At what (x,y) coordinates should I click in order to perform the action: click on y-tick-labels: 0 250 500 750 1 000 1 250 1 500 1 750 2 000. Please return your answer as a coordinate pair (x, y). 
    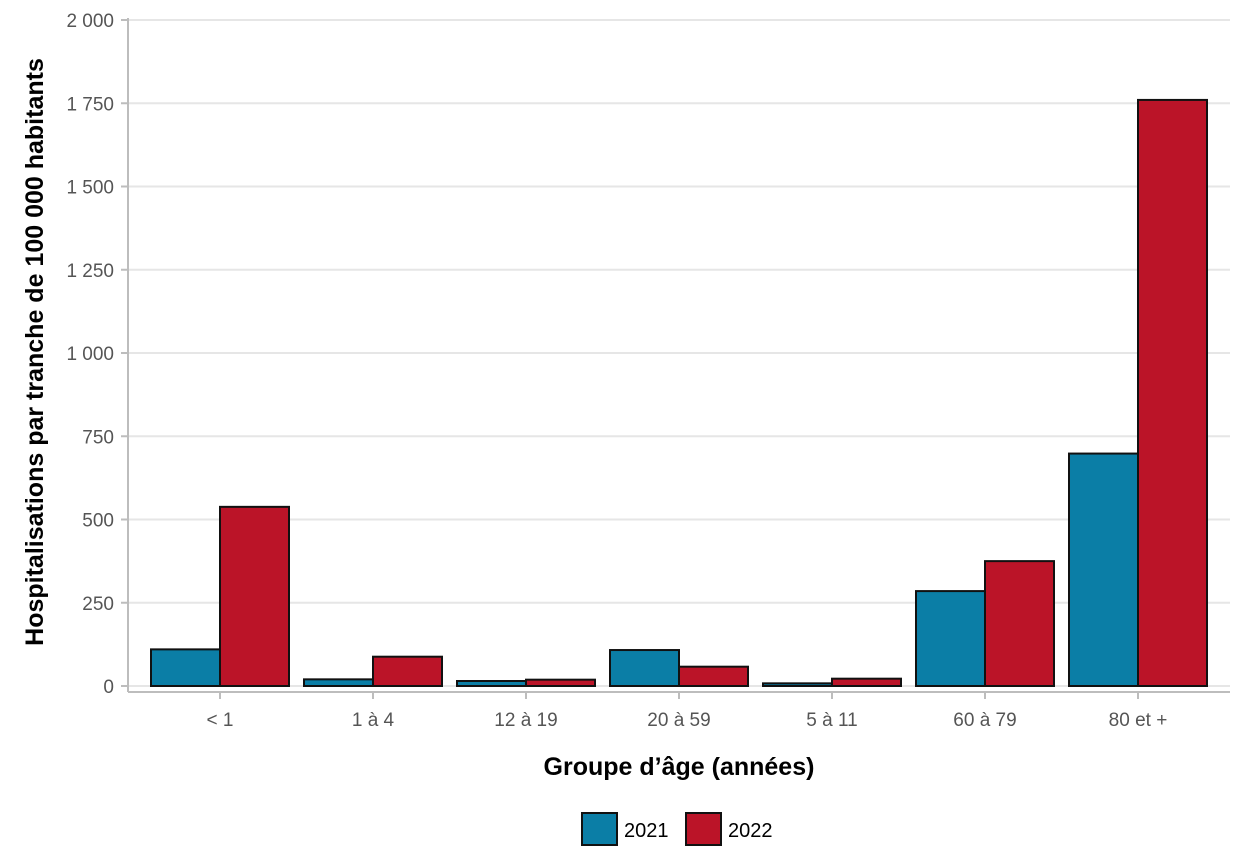
    Looking at the image, I should click on (90, 354).